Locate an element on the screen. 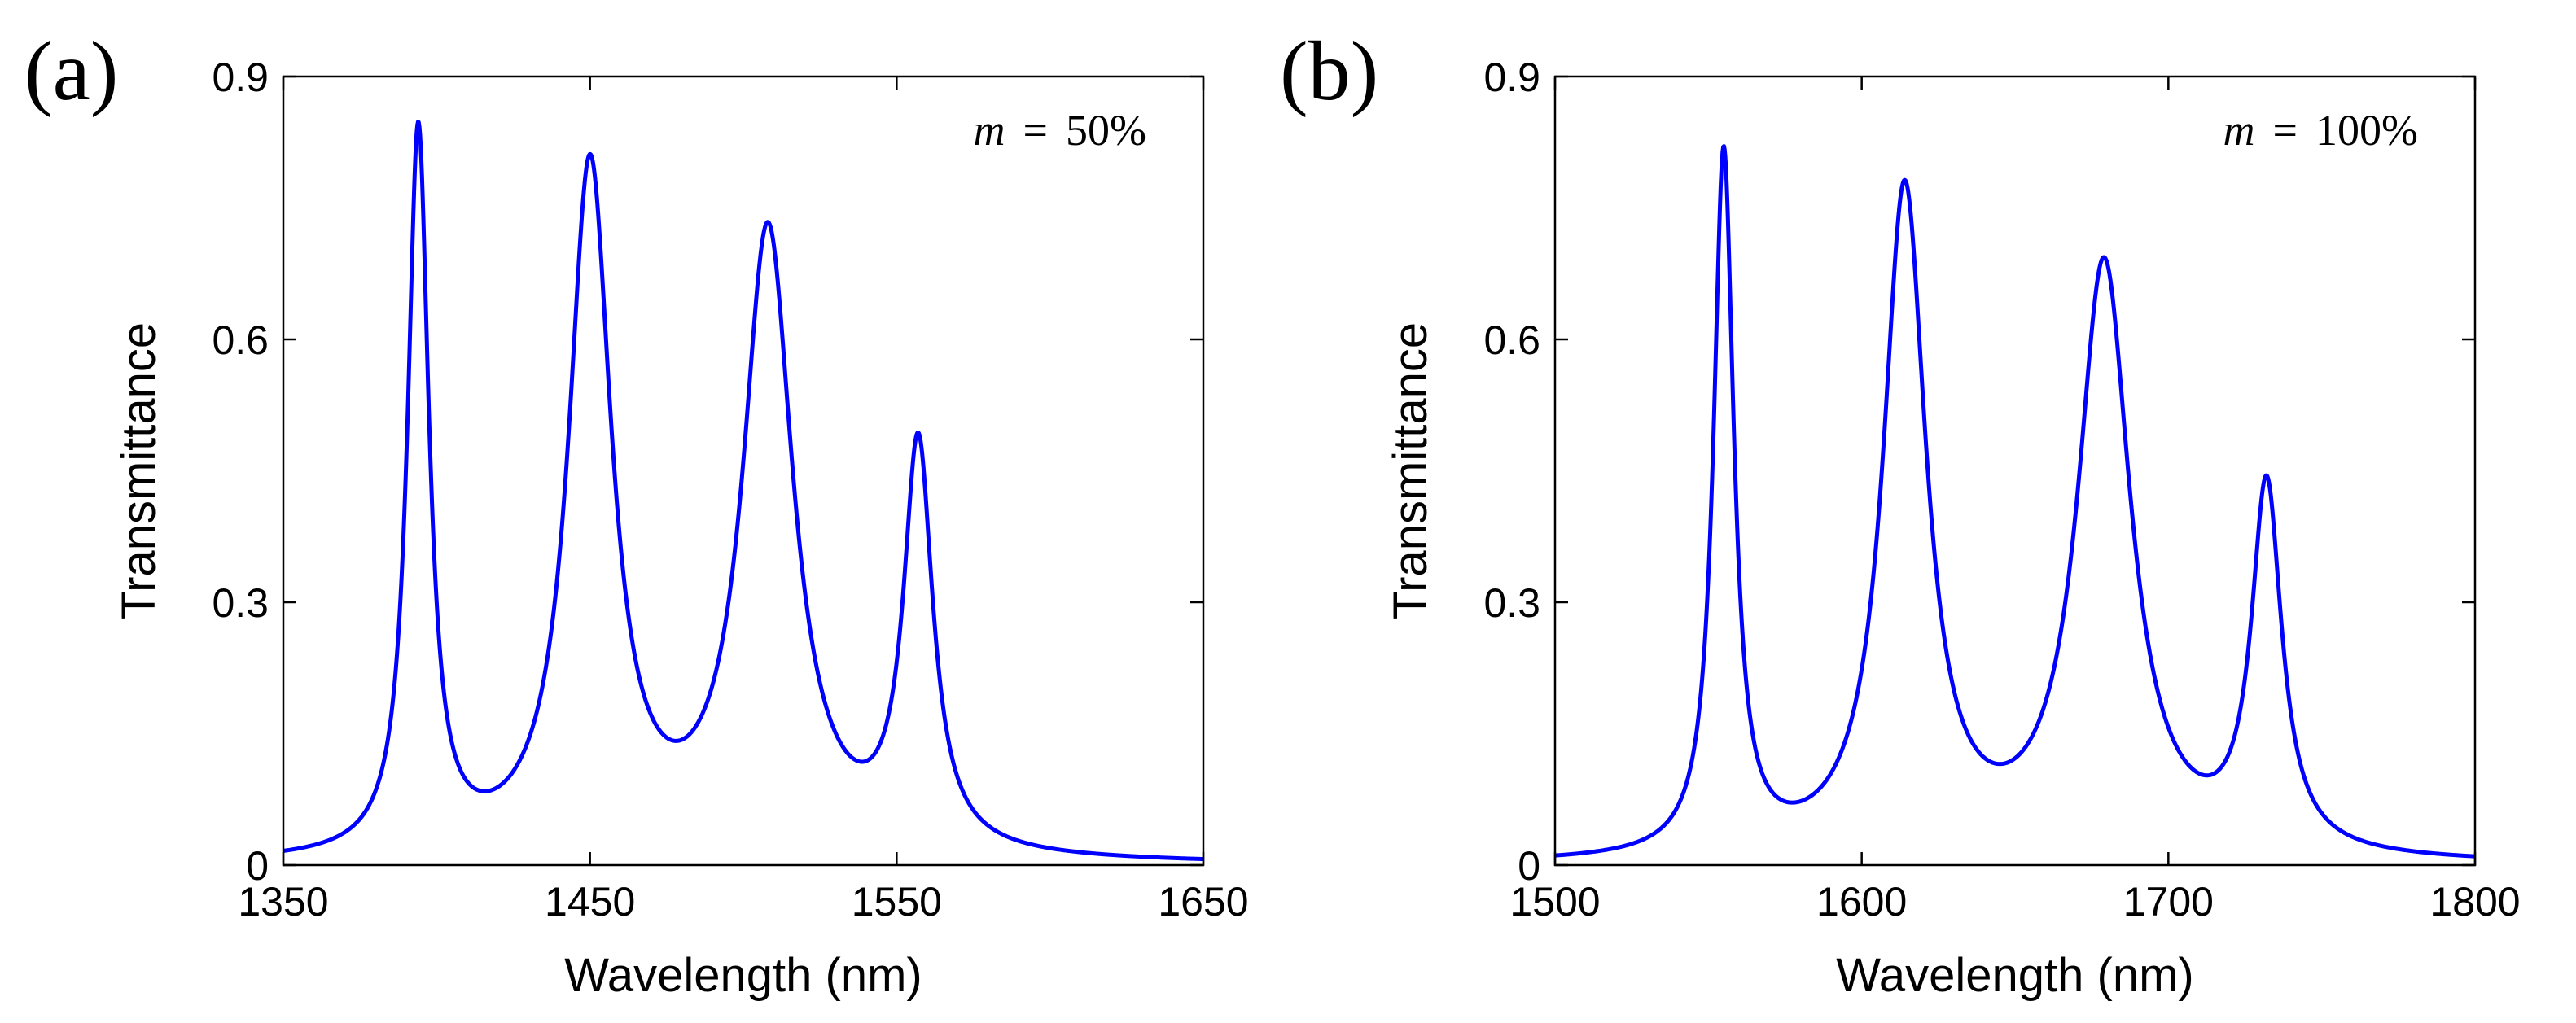  x-tick-label: 1650 is located at coordinates (1203, 902).